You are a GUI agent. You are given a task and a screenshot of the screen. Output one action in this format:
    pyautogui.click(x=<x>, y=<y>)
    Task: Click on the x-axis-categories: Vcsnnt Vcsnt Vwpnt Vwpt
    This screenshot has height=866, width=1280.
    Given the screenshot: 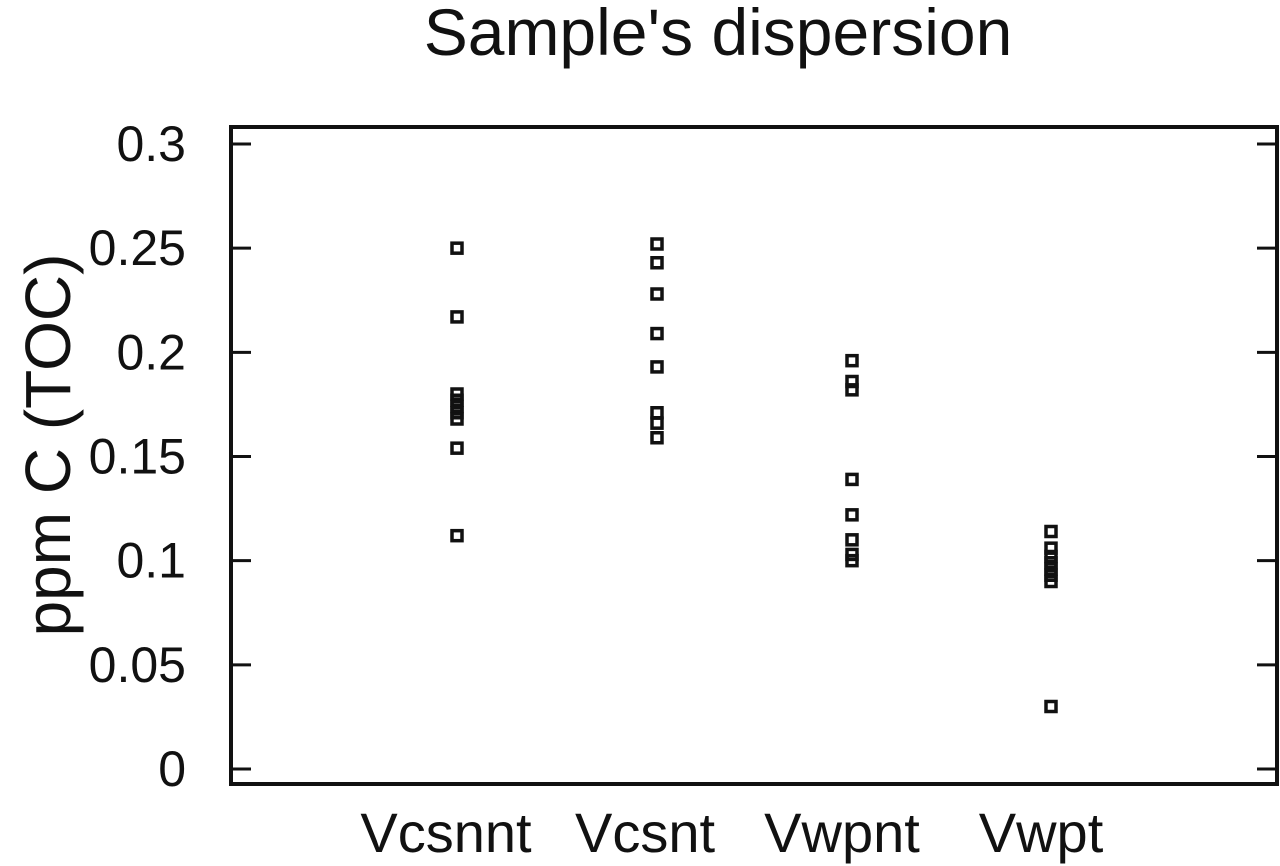 What is the action you would take?
    pyautogui.click(x=731, y=832)
    